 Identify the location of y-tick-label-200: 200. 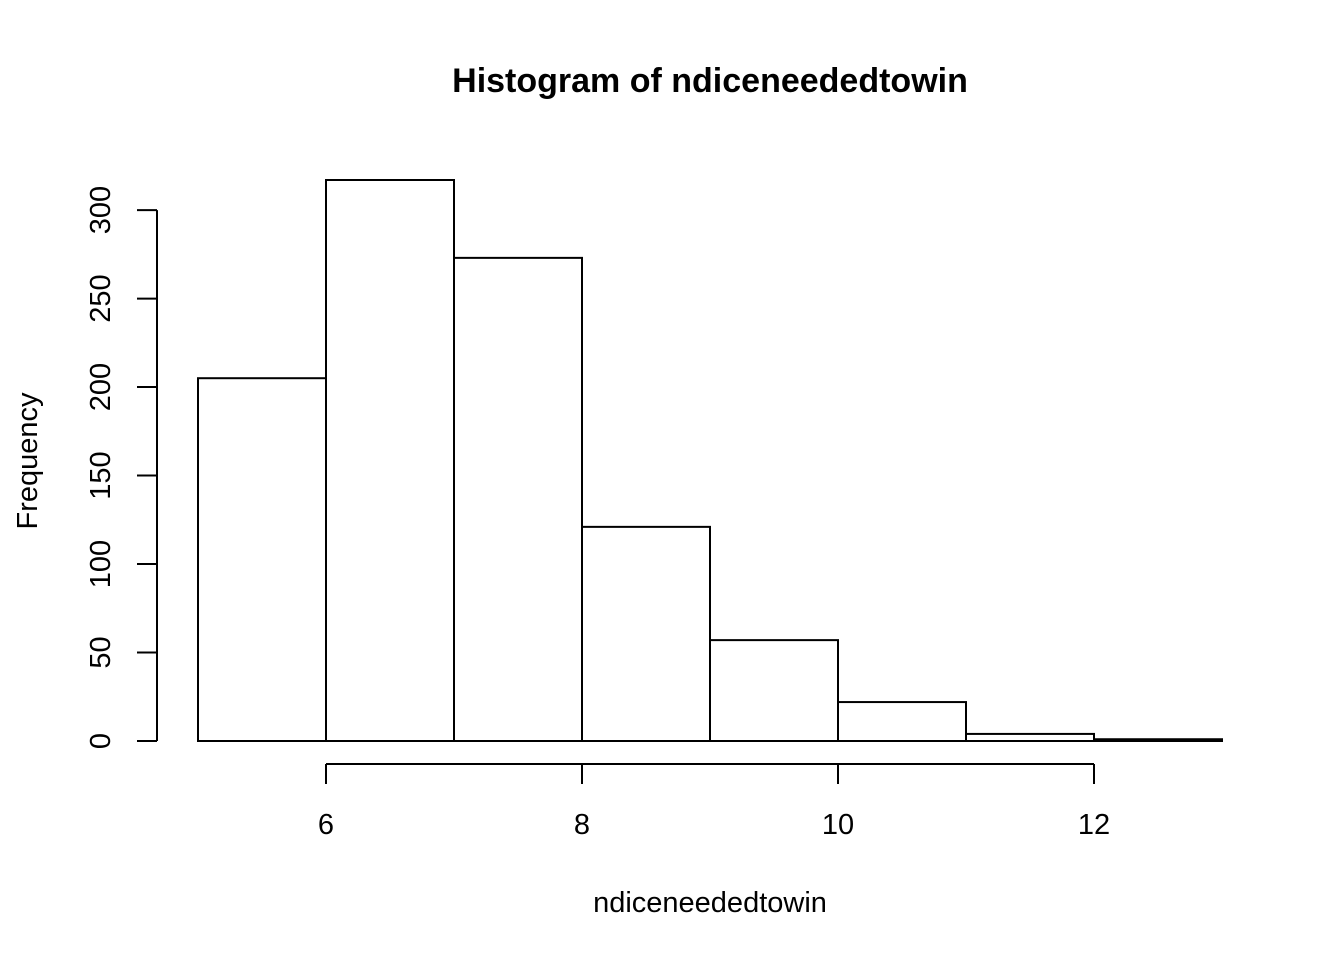
(101, 387).